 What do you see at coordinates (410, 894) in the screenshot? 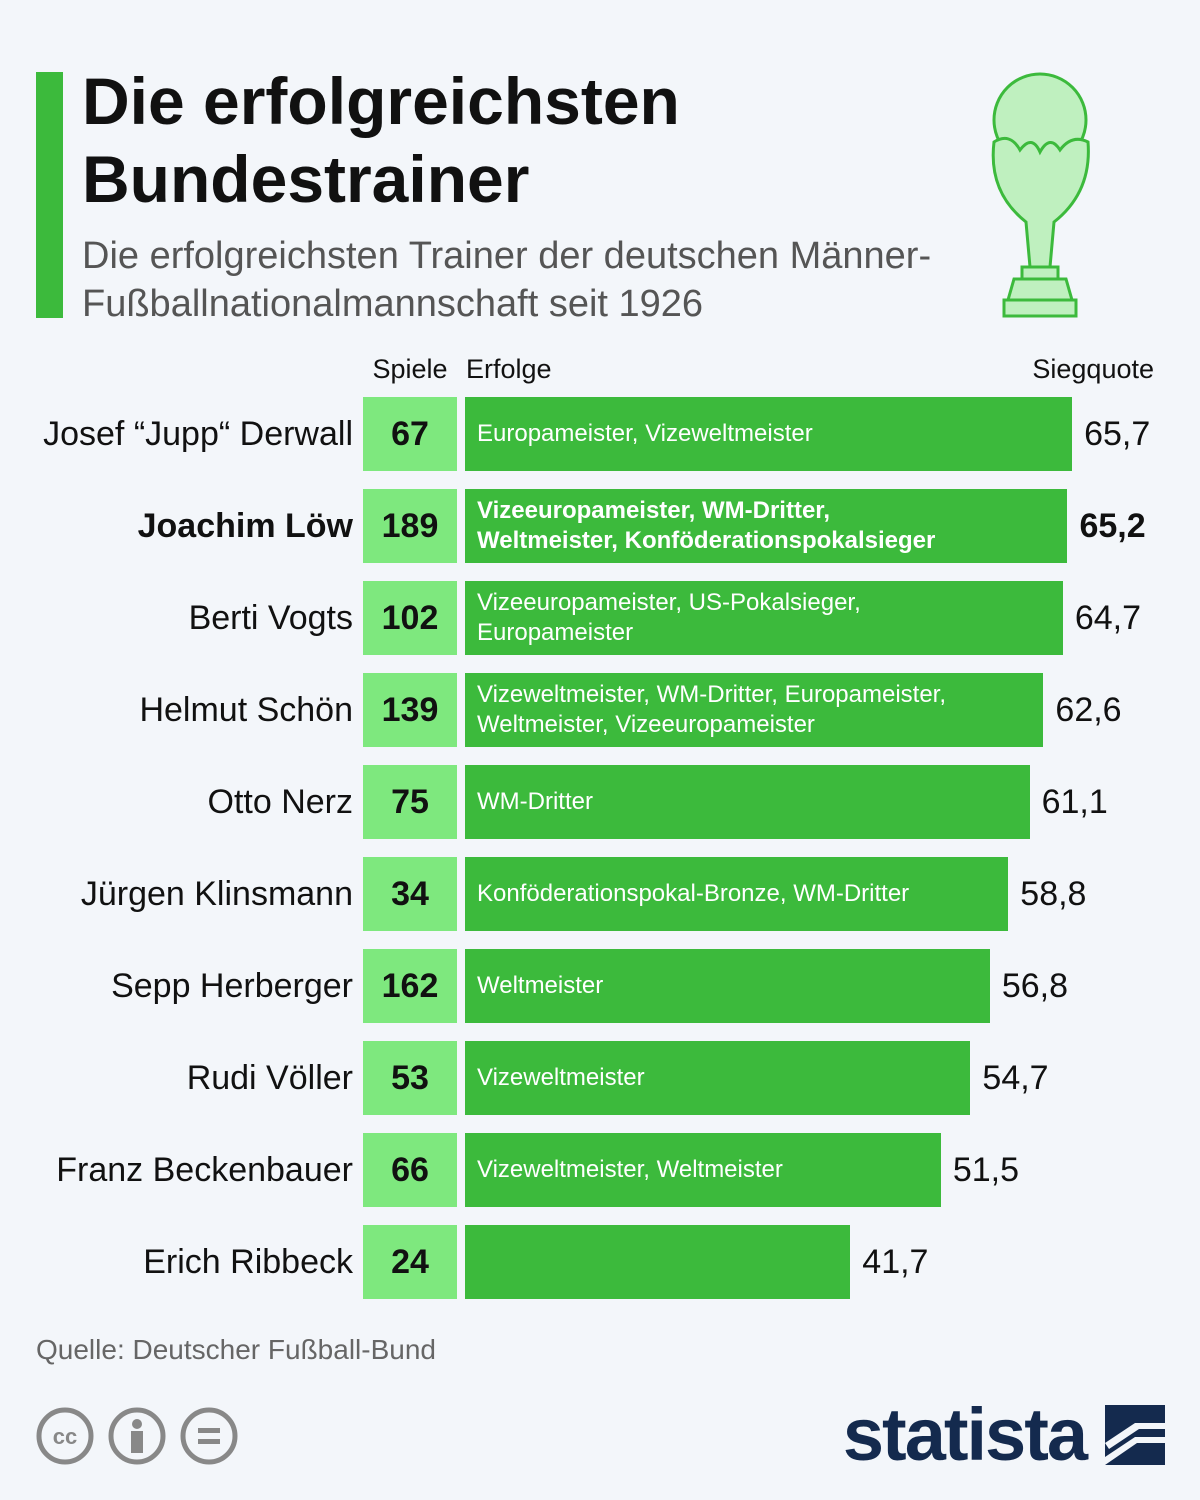
I see `games-cell: 34` at bounding box center [410, 894].